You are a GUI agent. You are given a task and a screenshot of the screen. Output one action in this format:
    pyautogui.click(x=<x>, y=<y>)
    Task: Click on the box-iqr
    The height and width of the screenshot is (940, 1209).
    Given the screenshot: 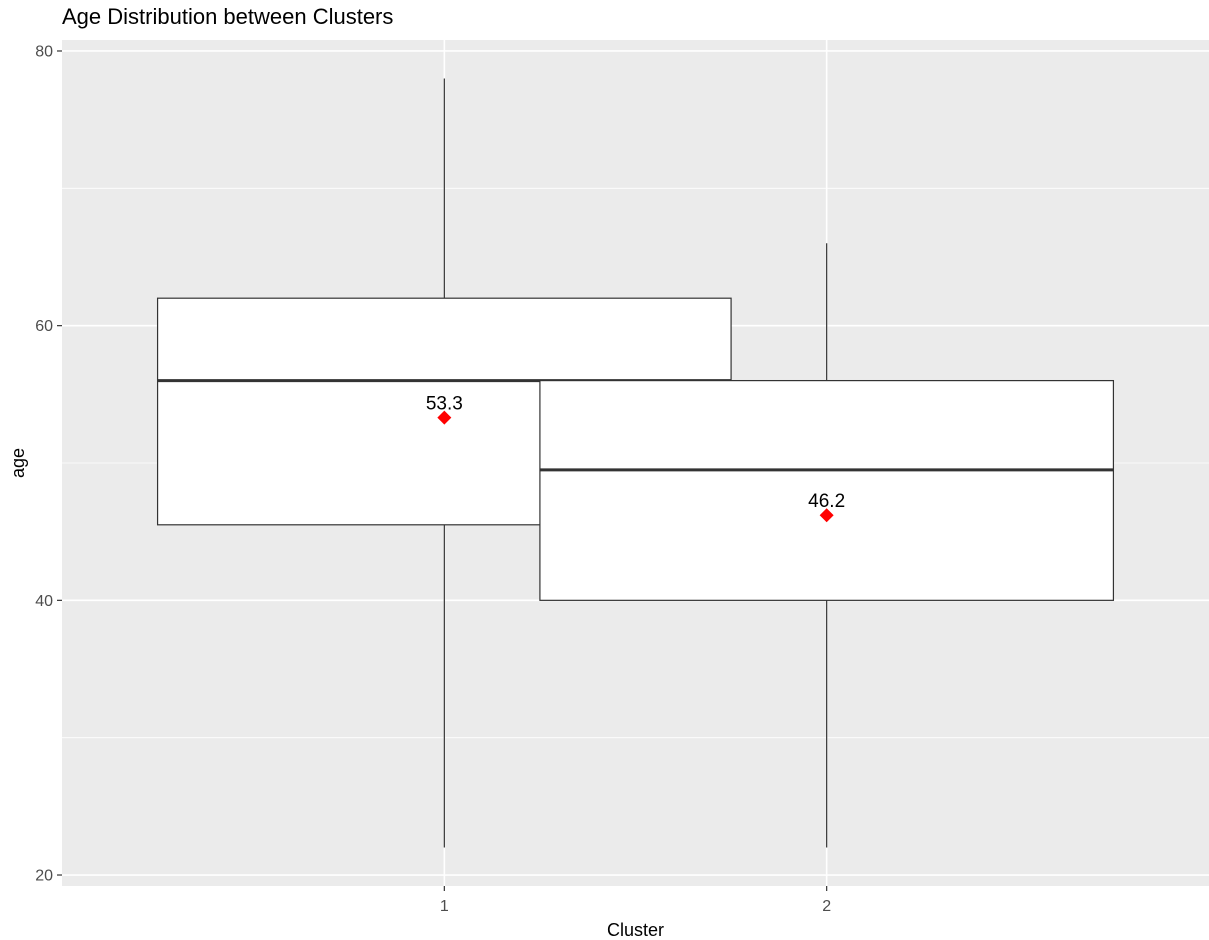 What is the action you would take?
    pyautogui.click(x=827, y=490)
    